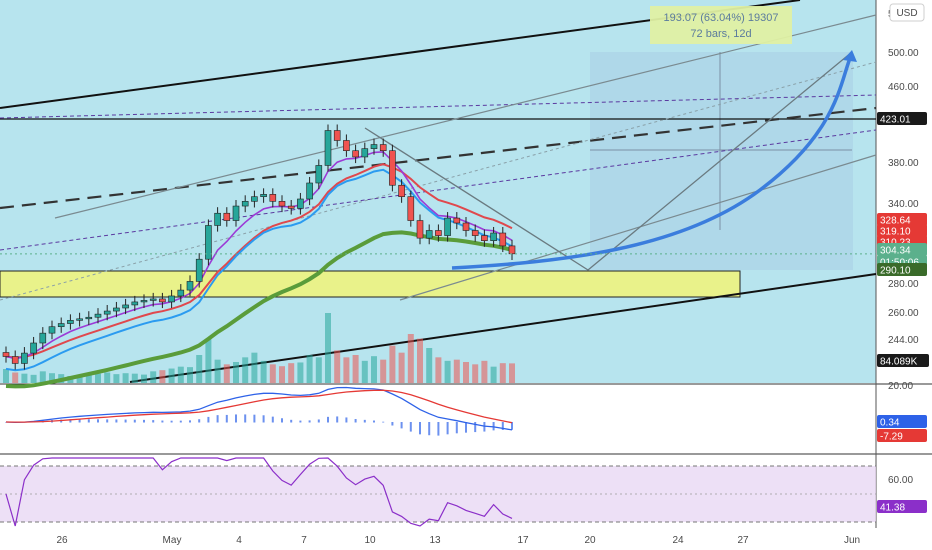  What do you see at coordinates (900, 386) in the screenshot?
I see `macd-tick: 20.00` at bounding box center [900, 386].